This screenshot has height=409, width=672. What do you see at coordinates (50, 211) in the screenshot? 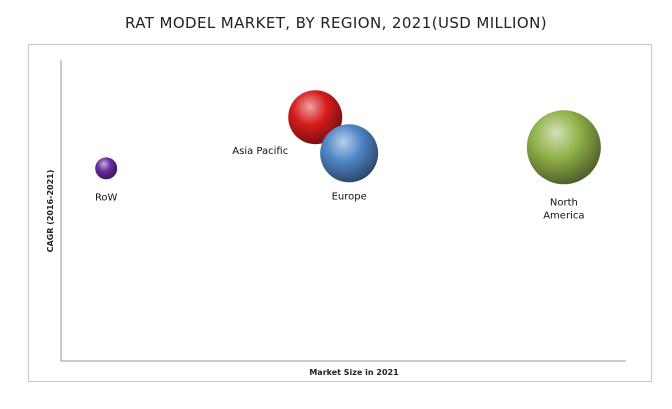
I see `y-axis-label: CAGR (2016-2021)` at bounding box center [50, 211].